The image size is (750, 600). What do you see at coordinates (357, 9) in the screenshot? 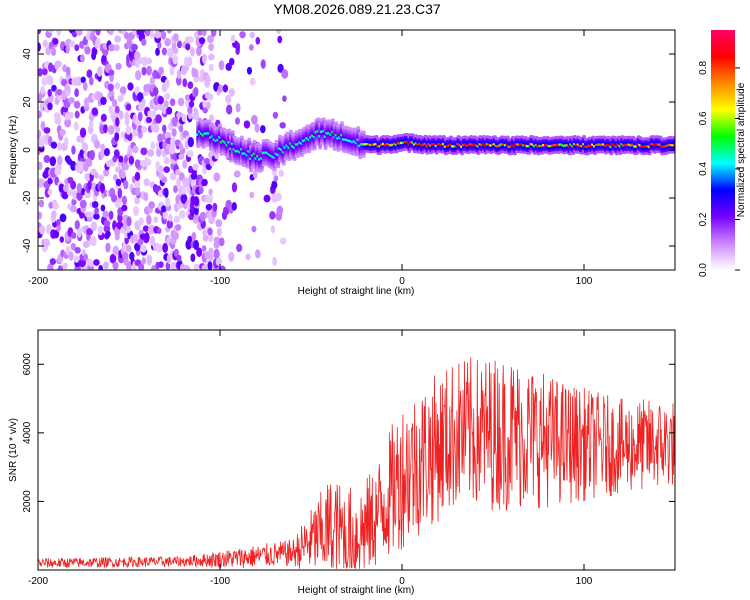
I see `figure-title: YM08.2026.089.21.23.C37` at bounding box center [357, 9].